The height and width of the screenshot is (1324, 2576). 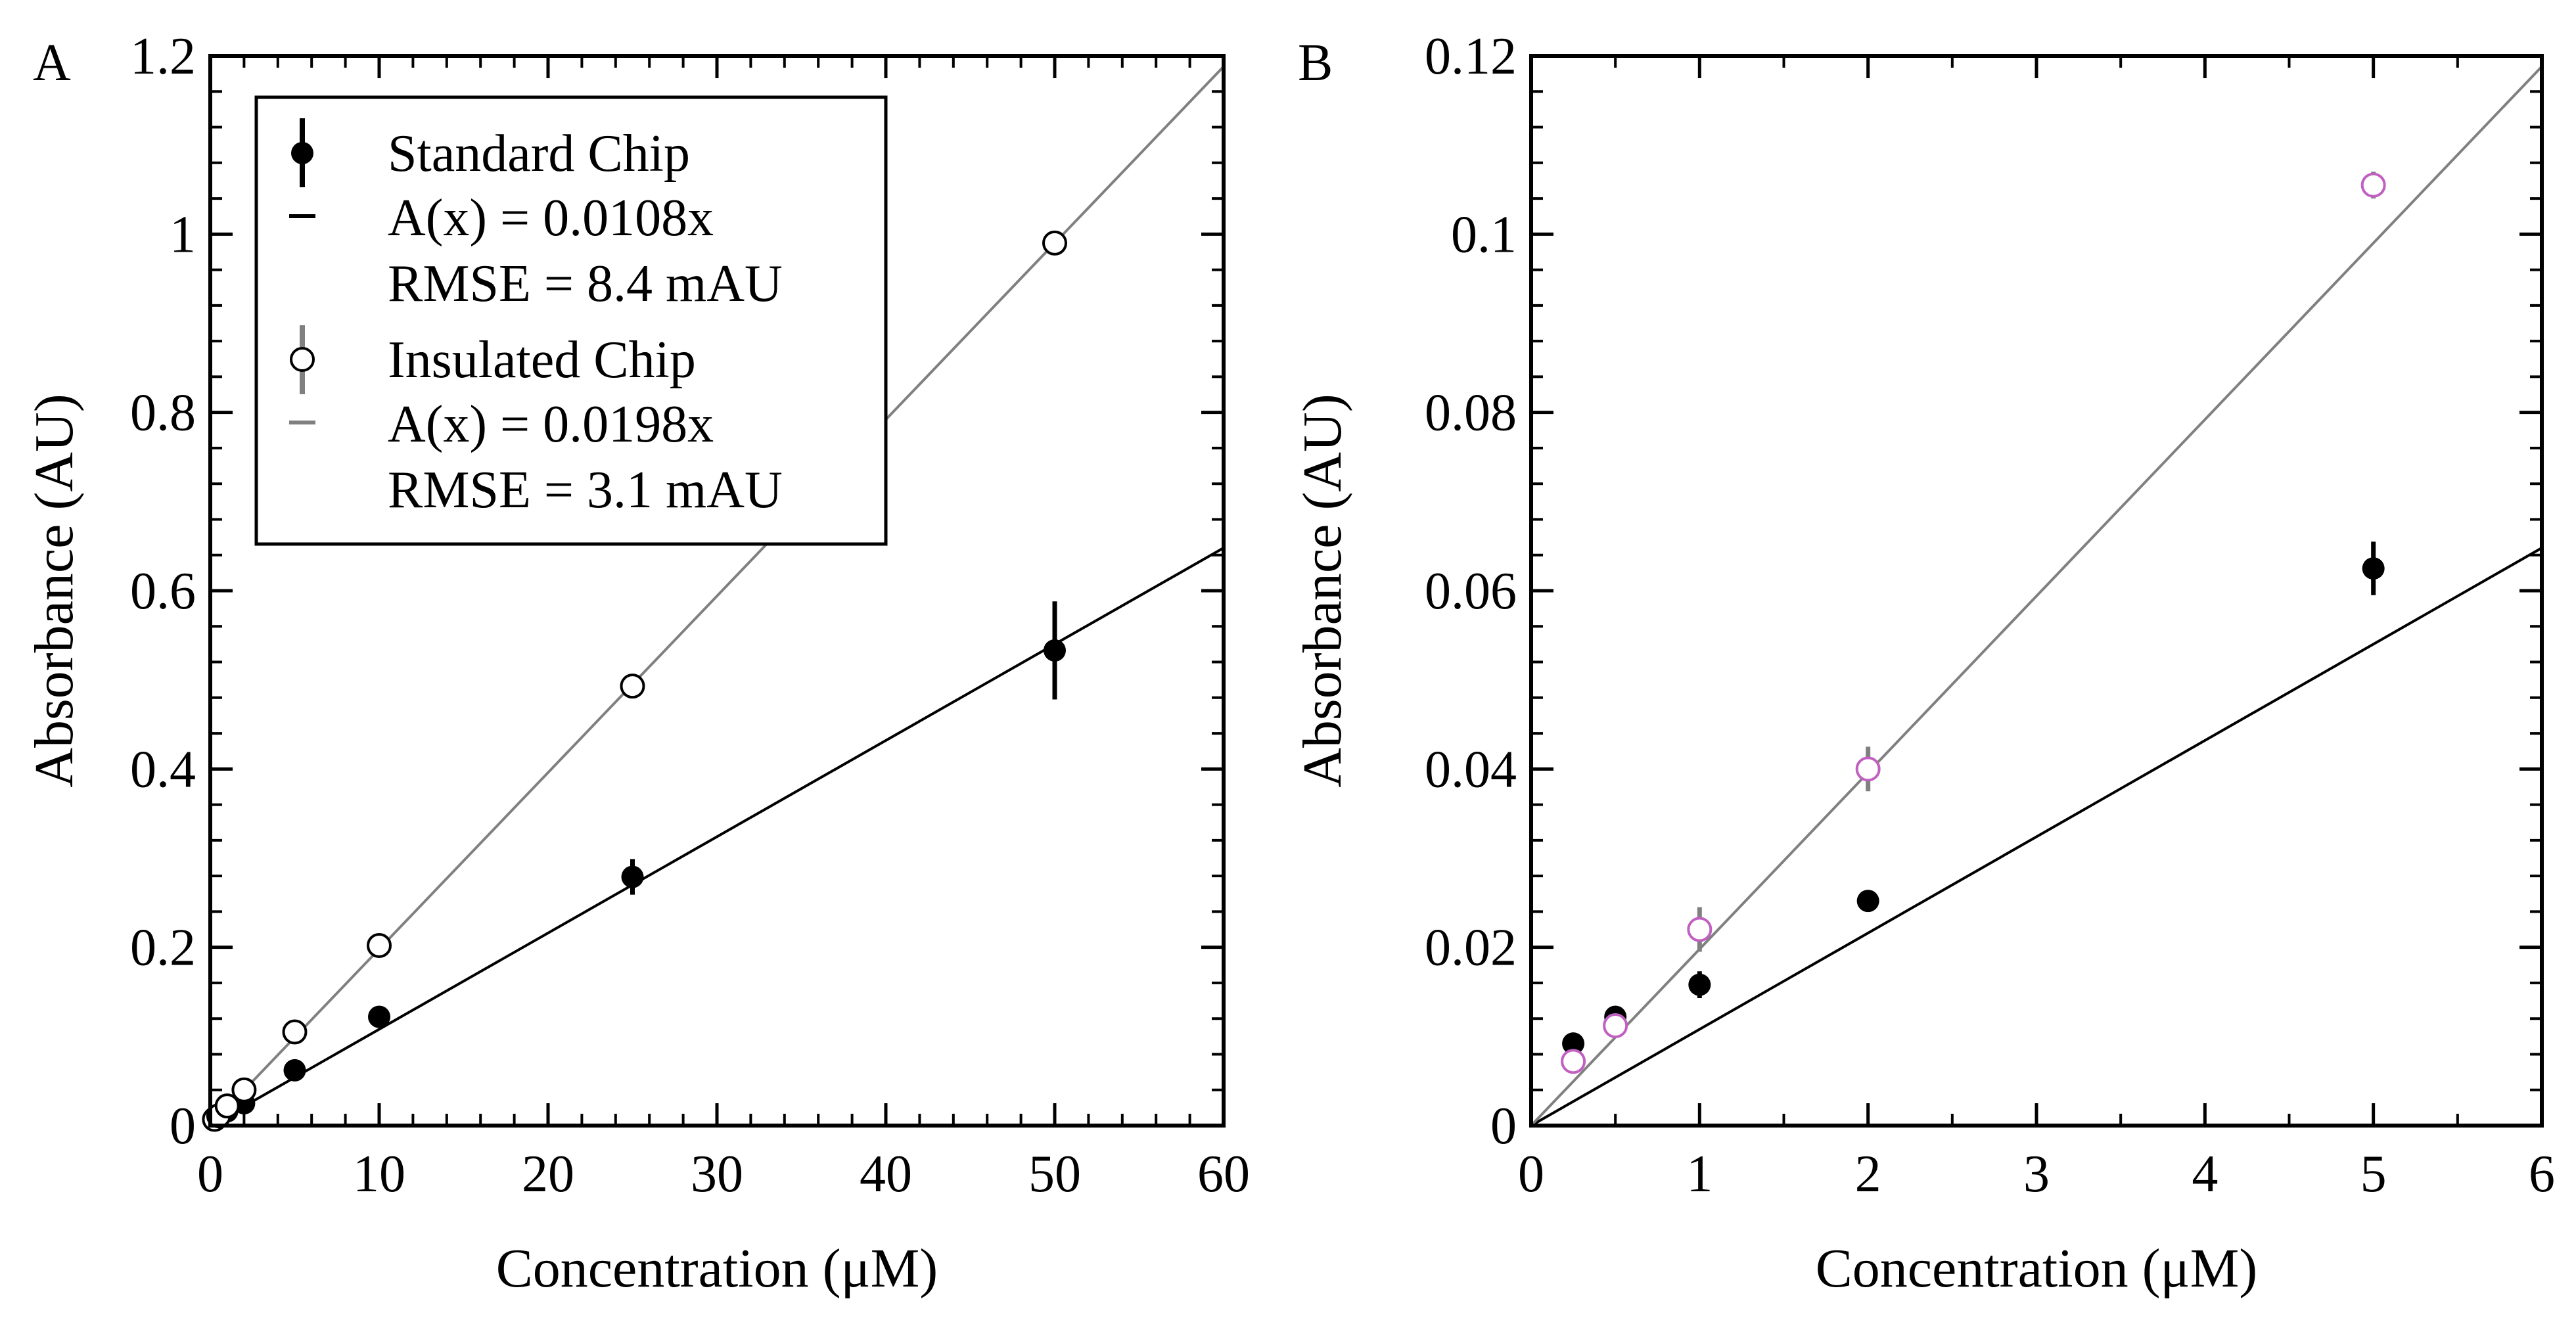 What do you see at coordinates (551, 218) in the screenshot?
I see `legend-standard-fit-label: A(x) = 0.0108x` at bounding box center [551, 218].